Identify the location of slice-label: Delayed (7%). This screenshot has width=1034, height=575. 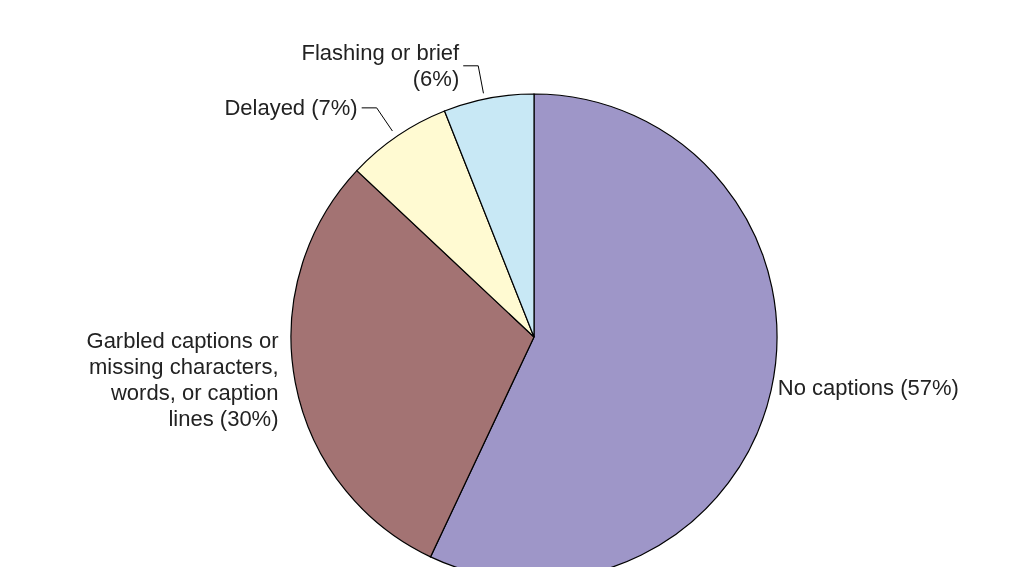
(291, 107).